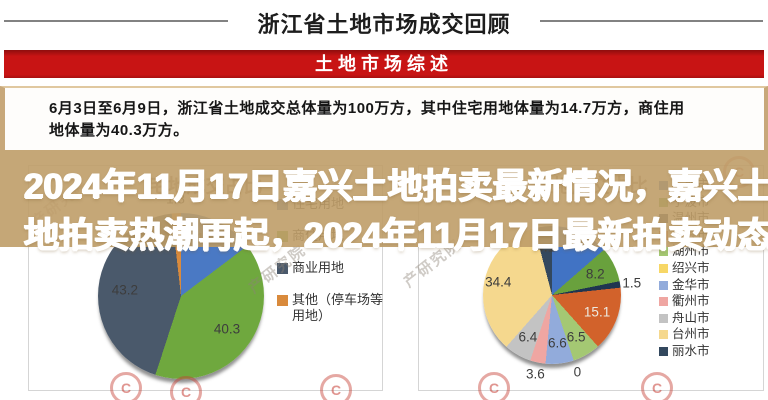 This screenshot has width=768, height=400. Describe the element at coordinates (338, 307) in the screenshot. I see `legend-label: 其他（停车场等用地）` at that location.